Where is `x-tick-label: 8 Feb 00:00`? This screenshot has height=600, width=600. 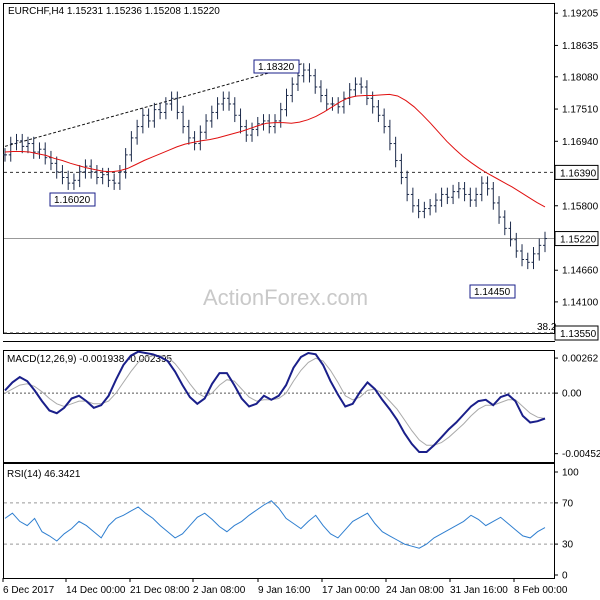 x-tick-label: 8 Feb 00:00 is located at coordinates (541, 590).